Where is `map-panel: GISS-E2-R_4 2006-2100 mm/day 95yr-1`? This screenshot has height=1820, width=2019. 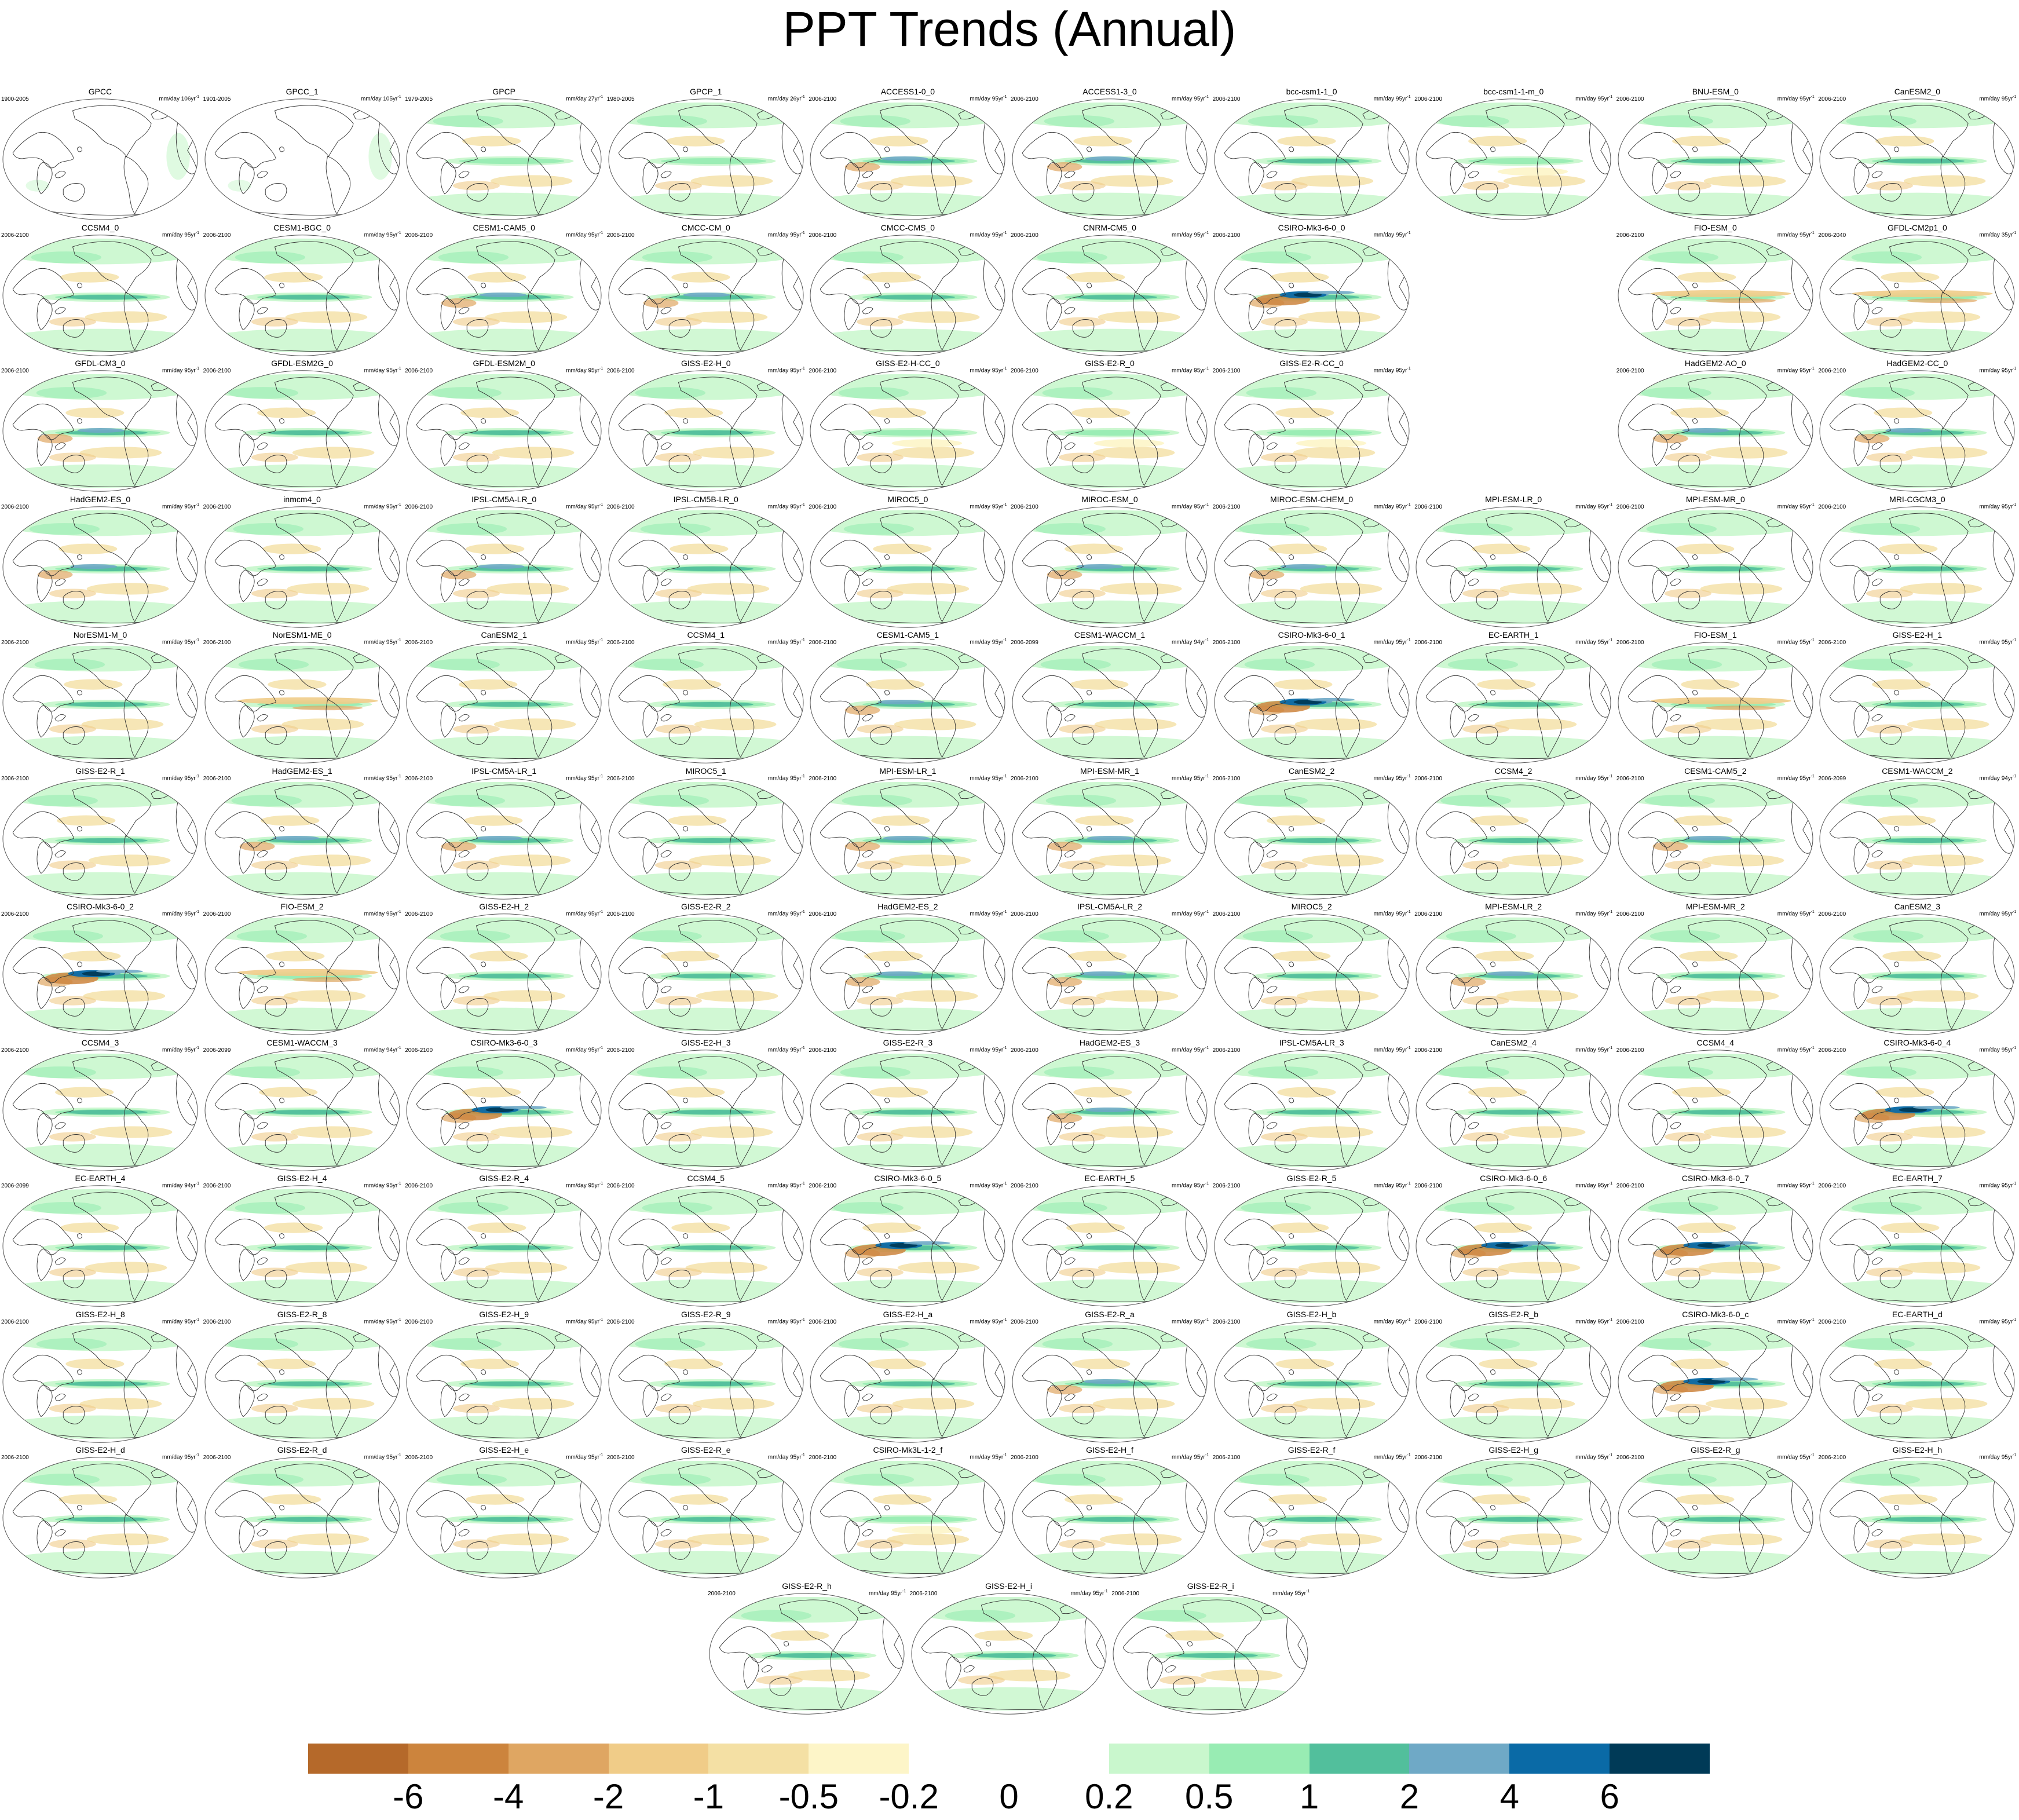 map-panel: GISS-E2-R_4 2006-2100 mm/day 95yr-1 is located at coordinates (504, 1241).